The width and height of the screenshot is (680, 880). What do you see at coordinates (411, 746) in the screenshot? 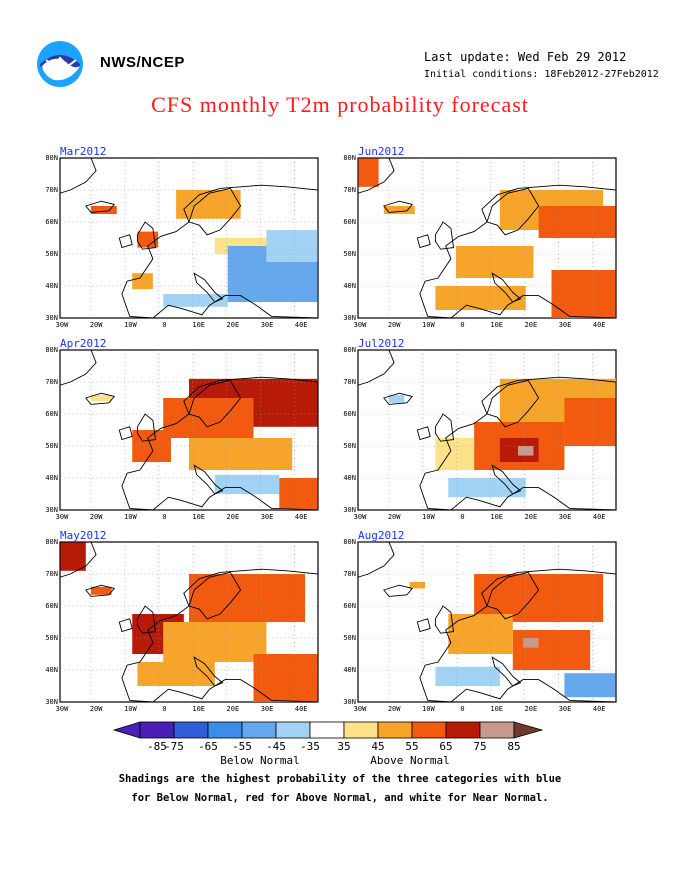
I see `colorbar-label: 55` at bounding box center [411, 746].